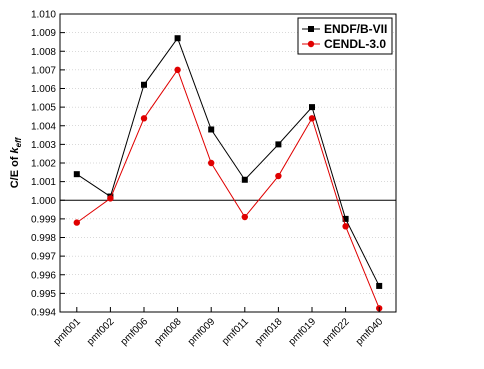  Describe the element at coordinates (43, 257) in the screenshot. I see `y-tick-label: 0.997` at that location.